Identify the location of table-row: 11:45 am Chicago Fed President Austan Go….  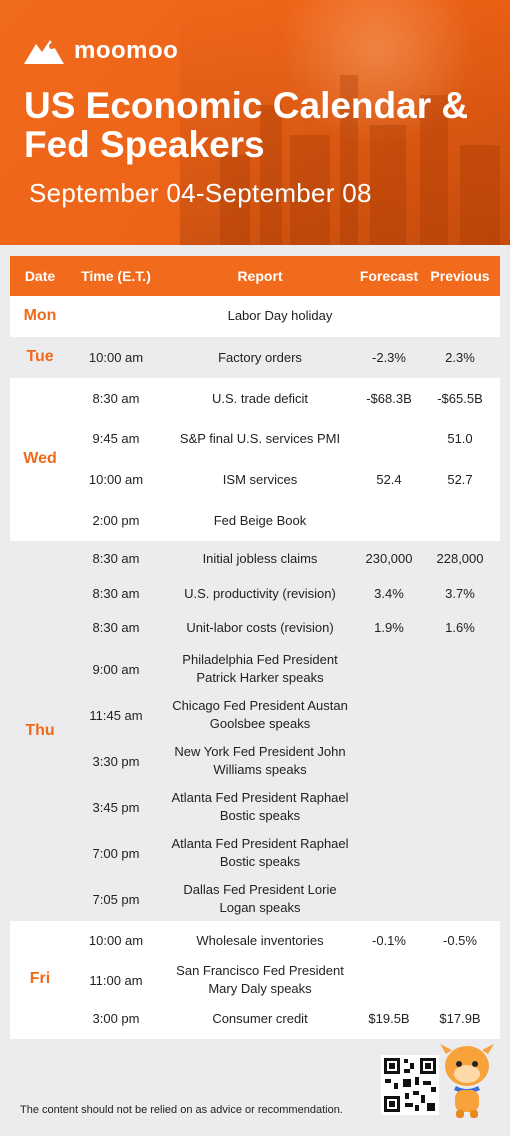
(255, 716).